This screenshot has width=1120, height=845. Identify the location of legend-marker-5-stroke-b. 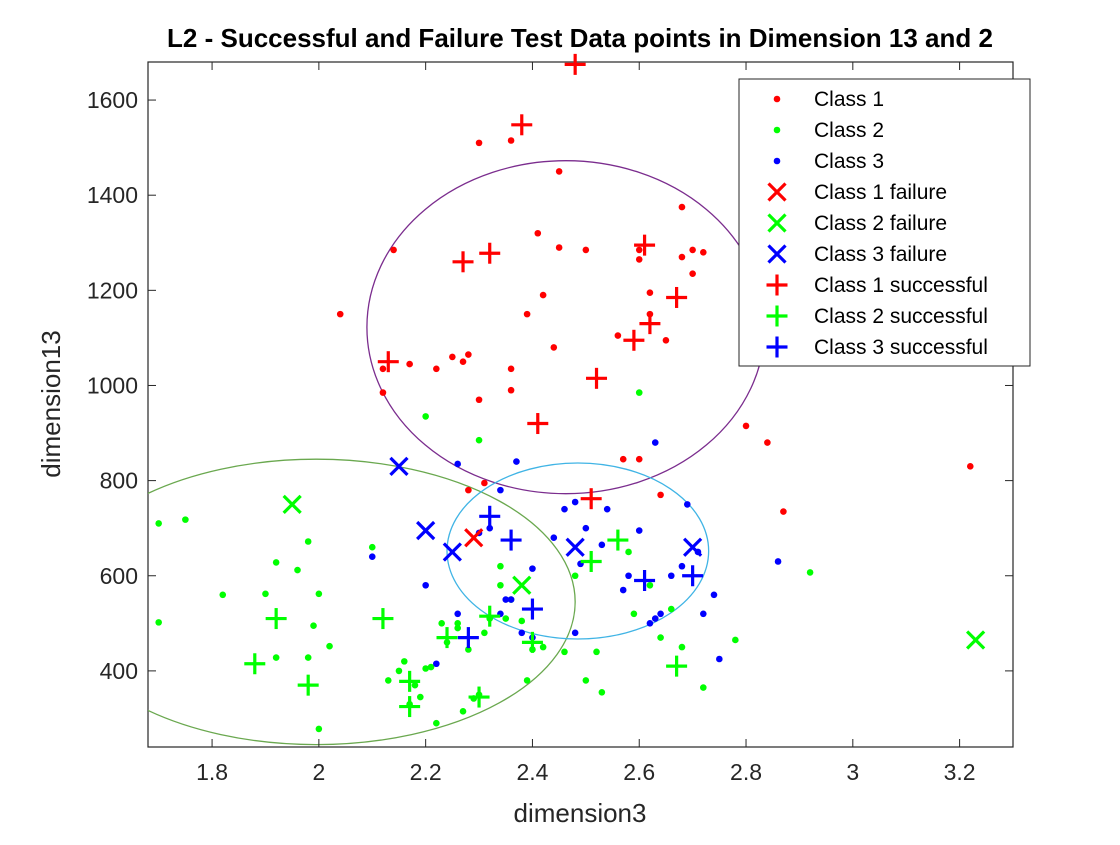
(777, 223).